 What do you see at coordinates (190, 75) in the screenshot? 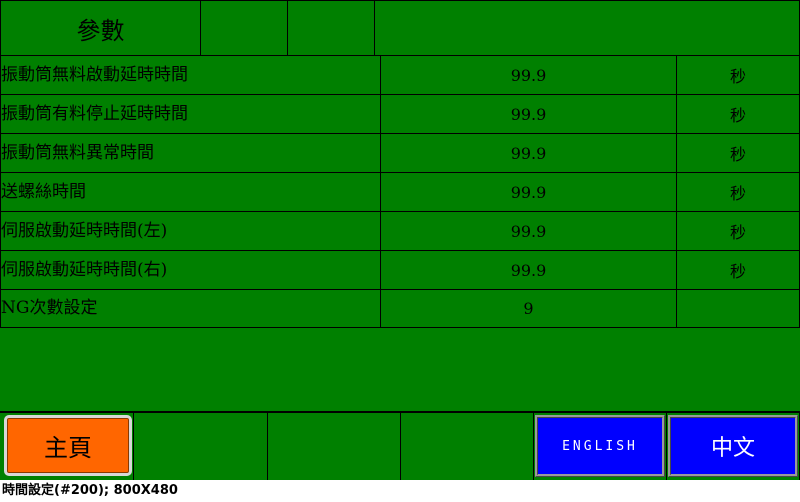
I see `param-label: 振動筒無料啟動延時時間` at bounding box center [190, 75].